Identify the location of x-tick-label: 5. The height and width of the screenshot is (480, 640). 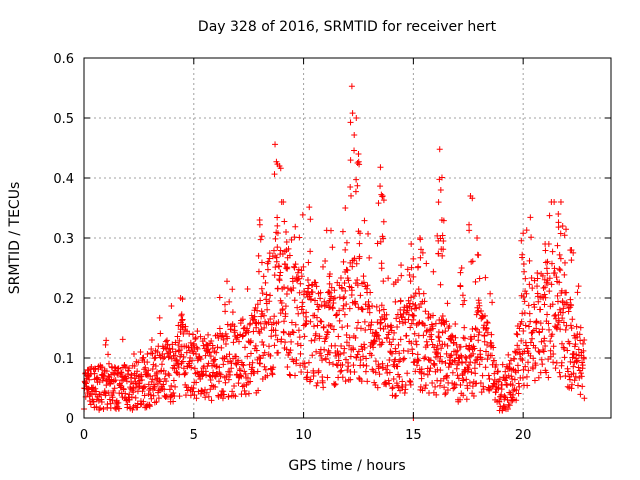
(194, 435).